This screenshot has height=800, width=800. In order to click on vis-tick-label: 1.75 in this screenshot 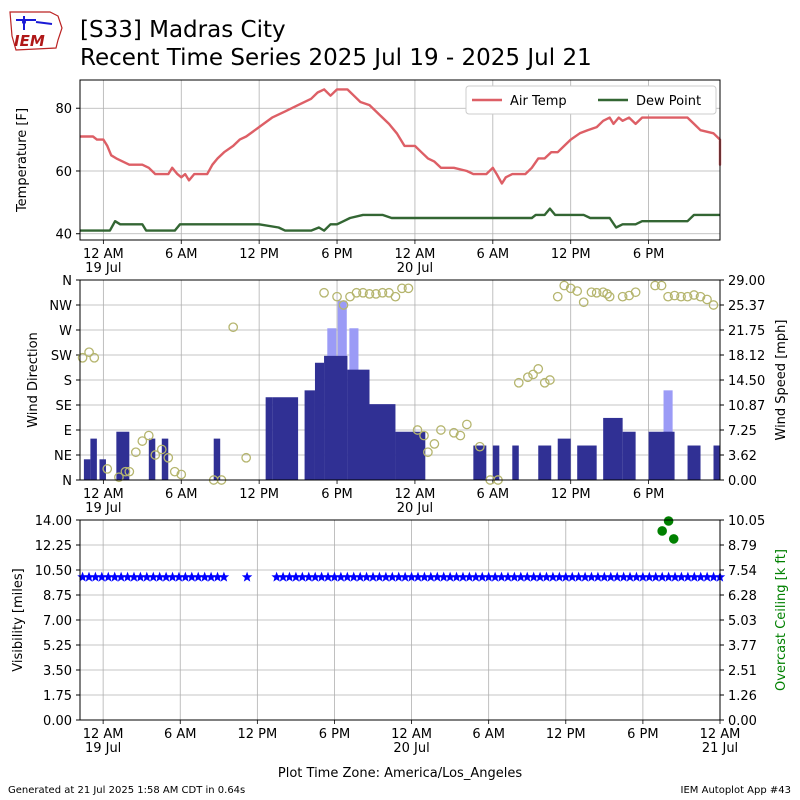, I will do `click(57, 696)`.